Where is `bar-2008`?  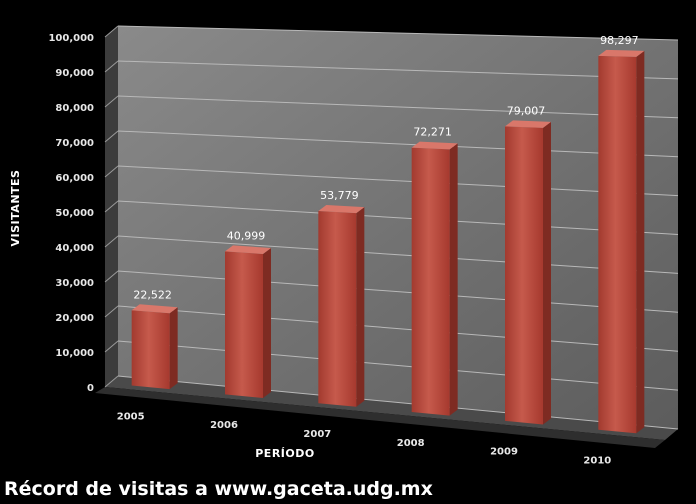 bar-2008 is located at coordinates (434, 278).